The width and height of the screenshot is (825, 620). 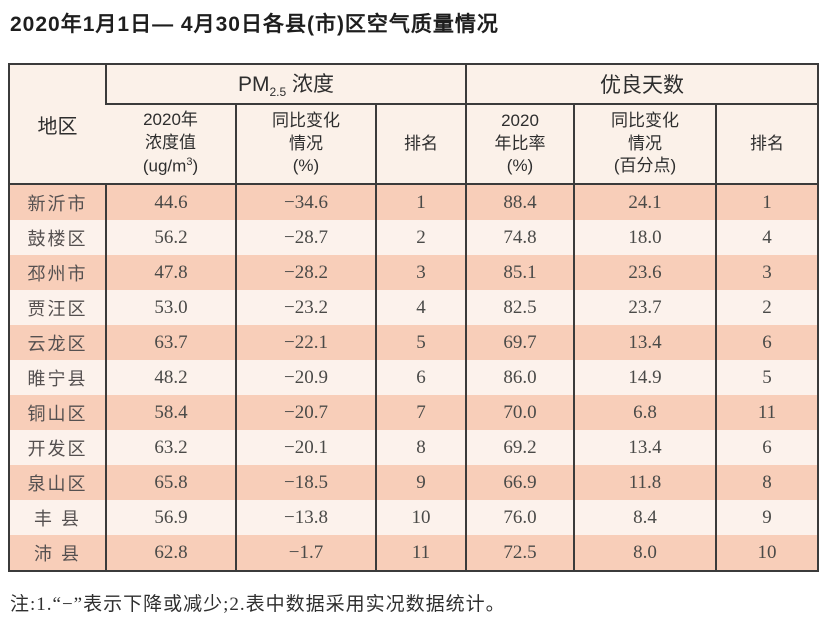 I want to click on cell-pm-value: 53.0, so click(x=170, y=307).